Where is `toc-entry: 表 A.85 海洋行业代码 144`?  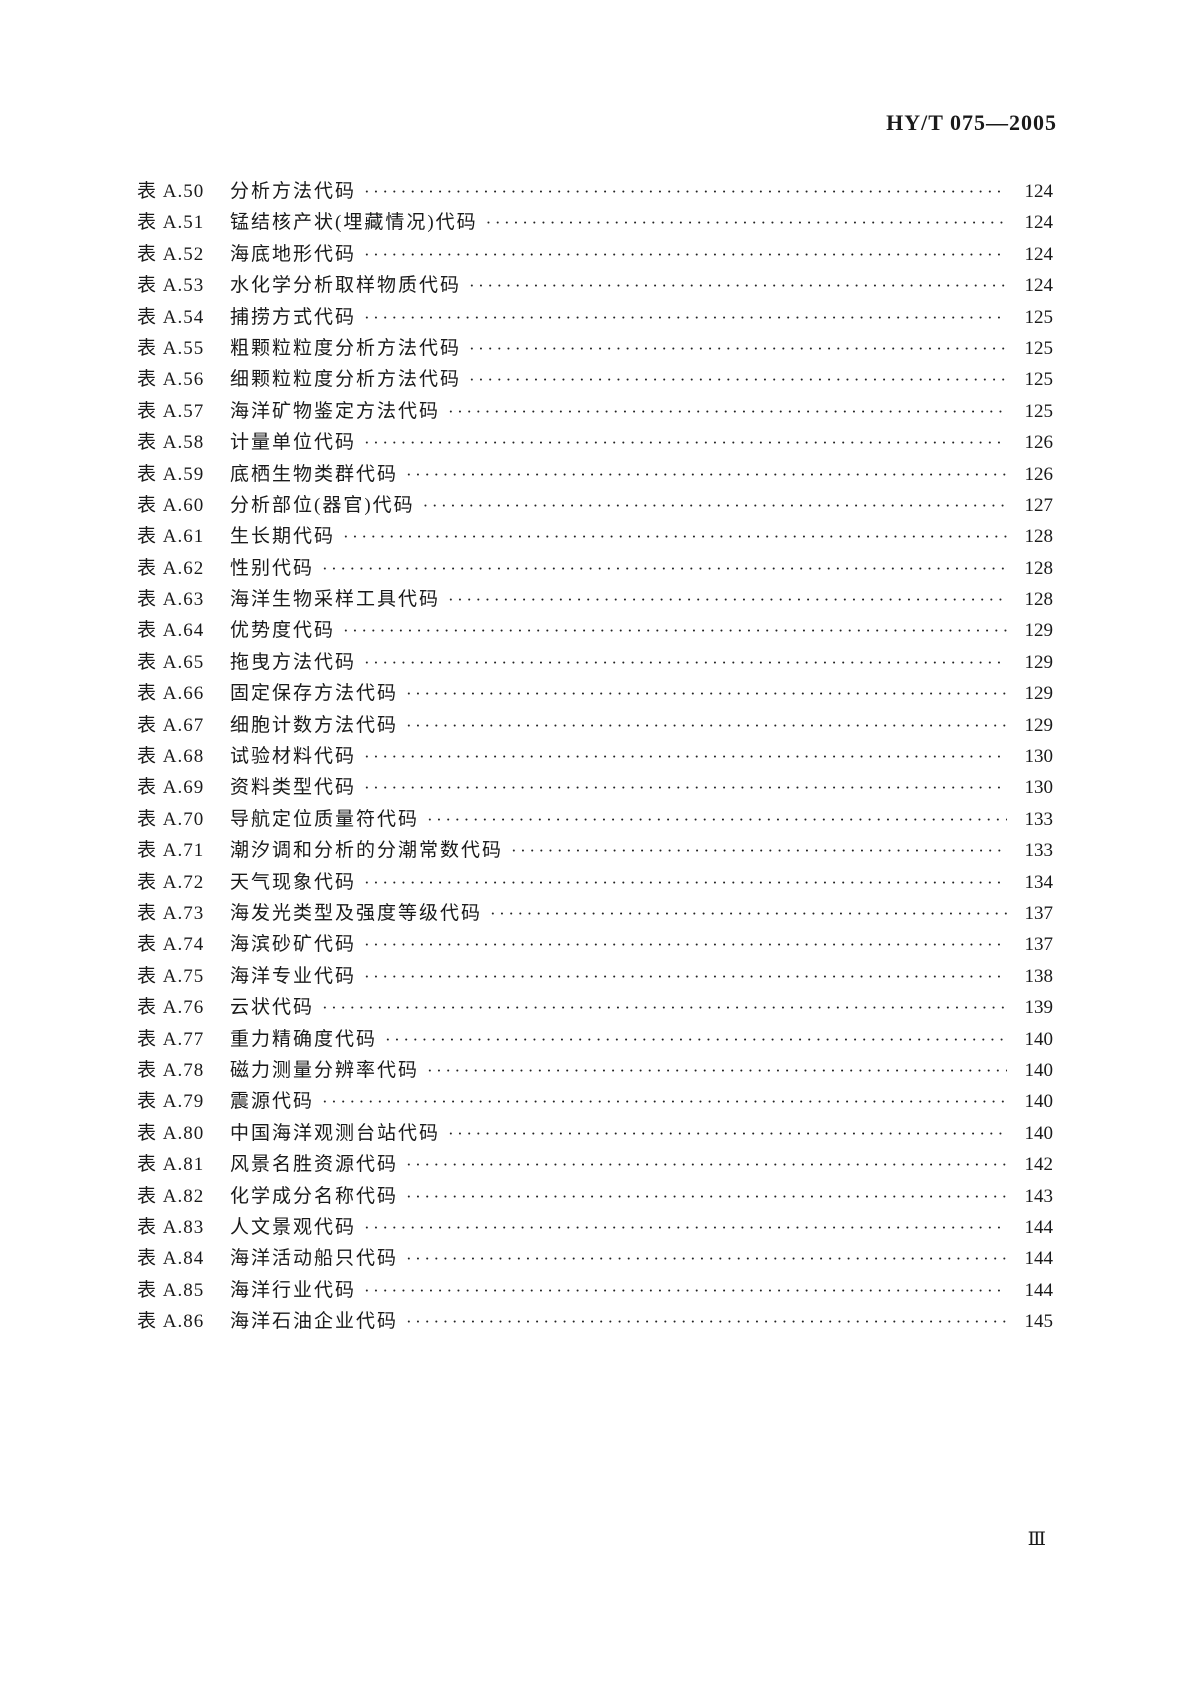
toc-entry: 表 A.85 海洋行业代码 144 is located at coordinates (595, 1290).